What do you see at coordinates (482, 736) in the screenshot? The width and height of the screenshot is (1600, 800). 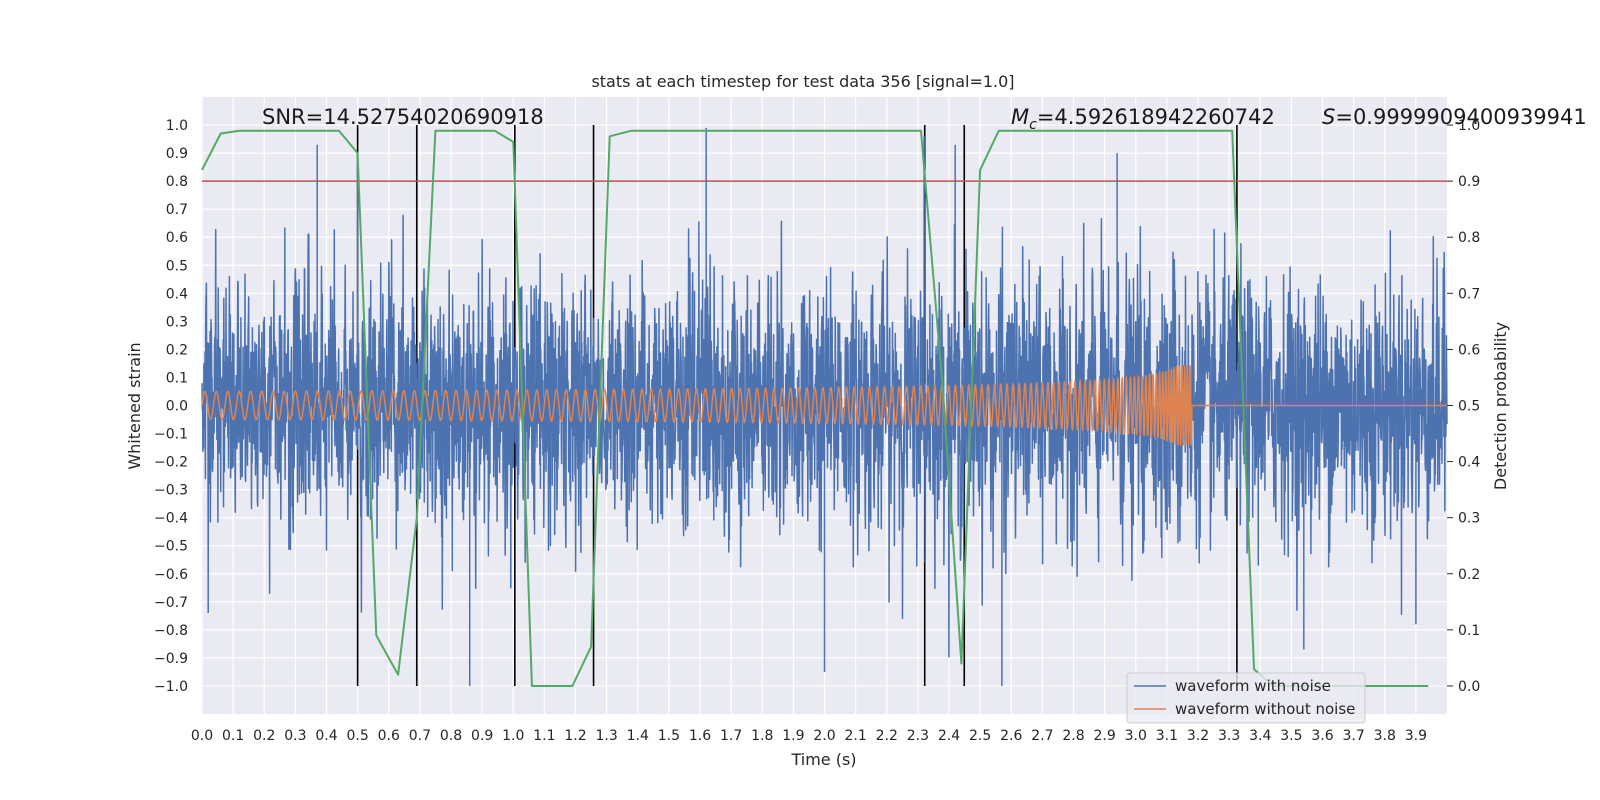 I see `x-tick-label: 0.9` at bounding box center [482, 736].